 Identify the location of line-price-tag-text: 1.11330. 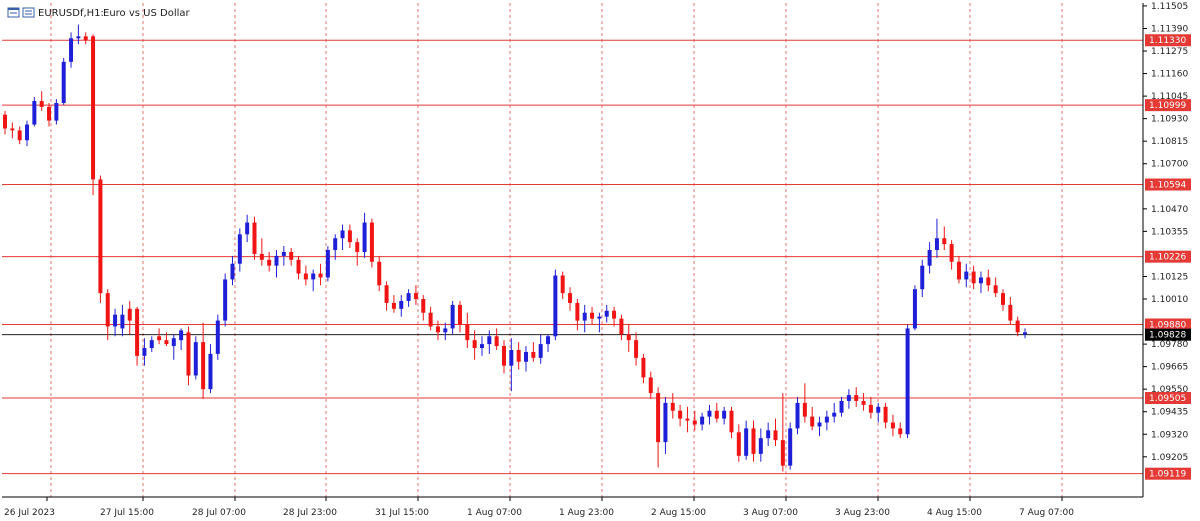
(1167, 41).